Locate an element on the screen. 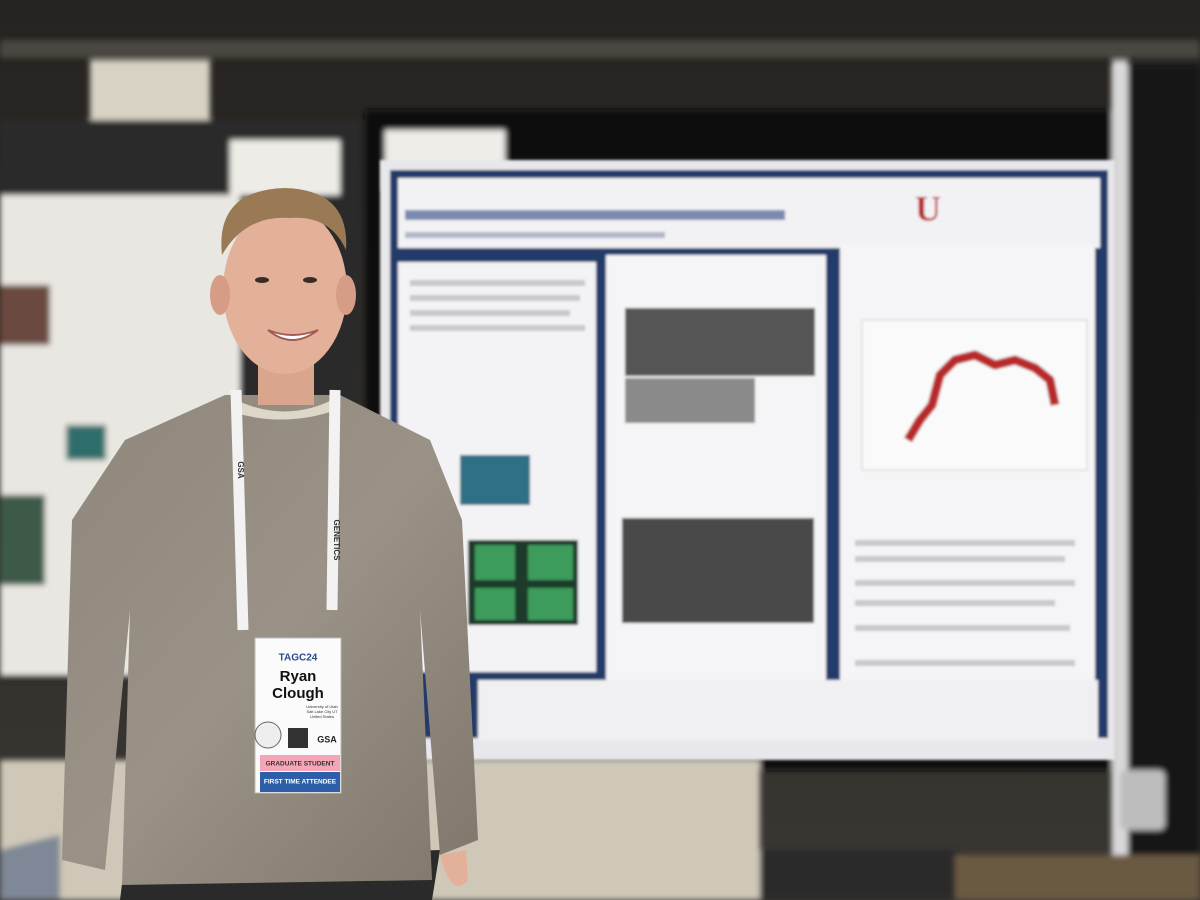 The width and height of the screenshot is (1200, 900). lanyard-text: GENETICS is located at coordinates (336, 541).